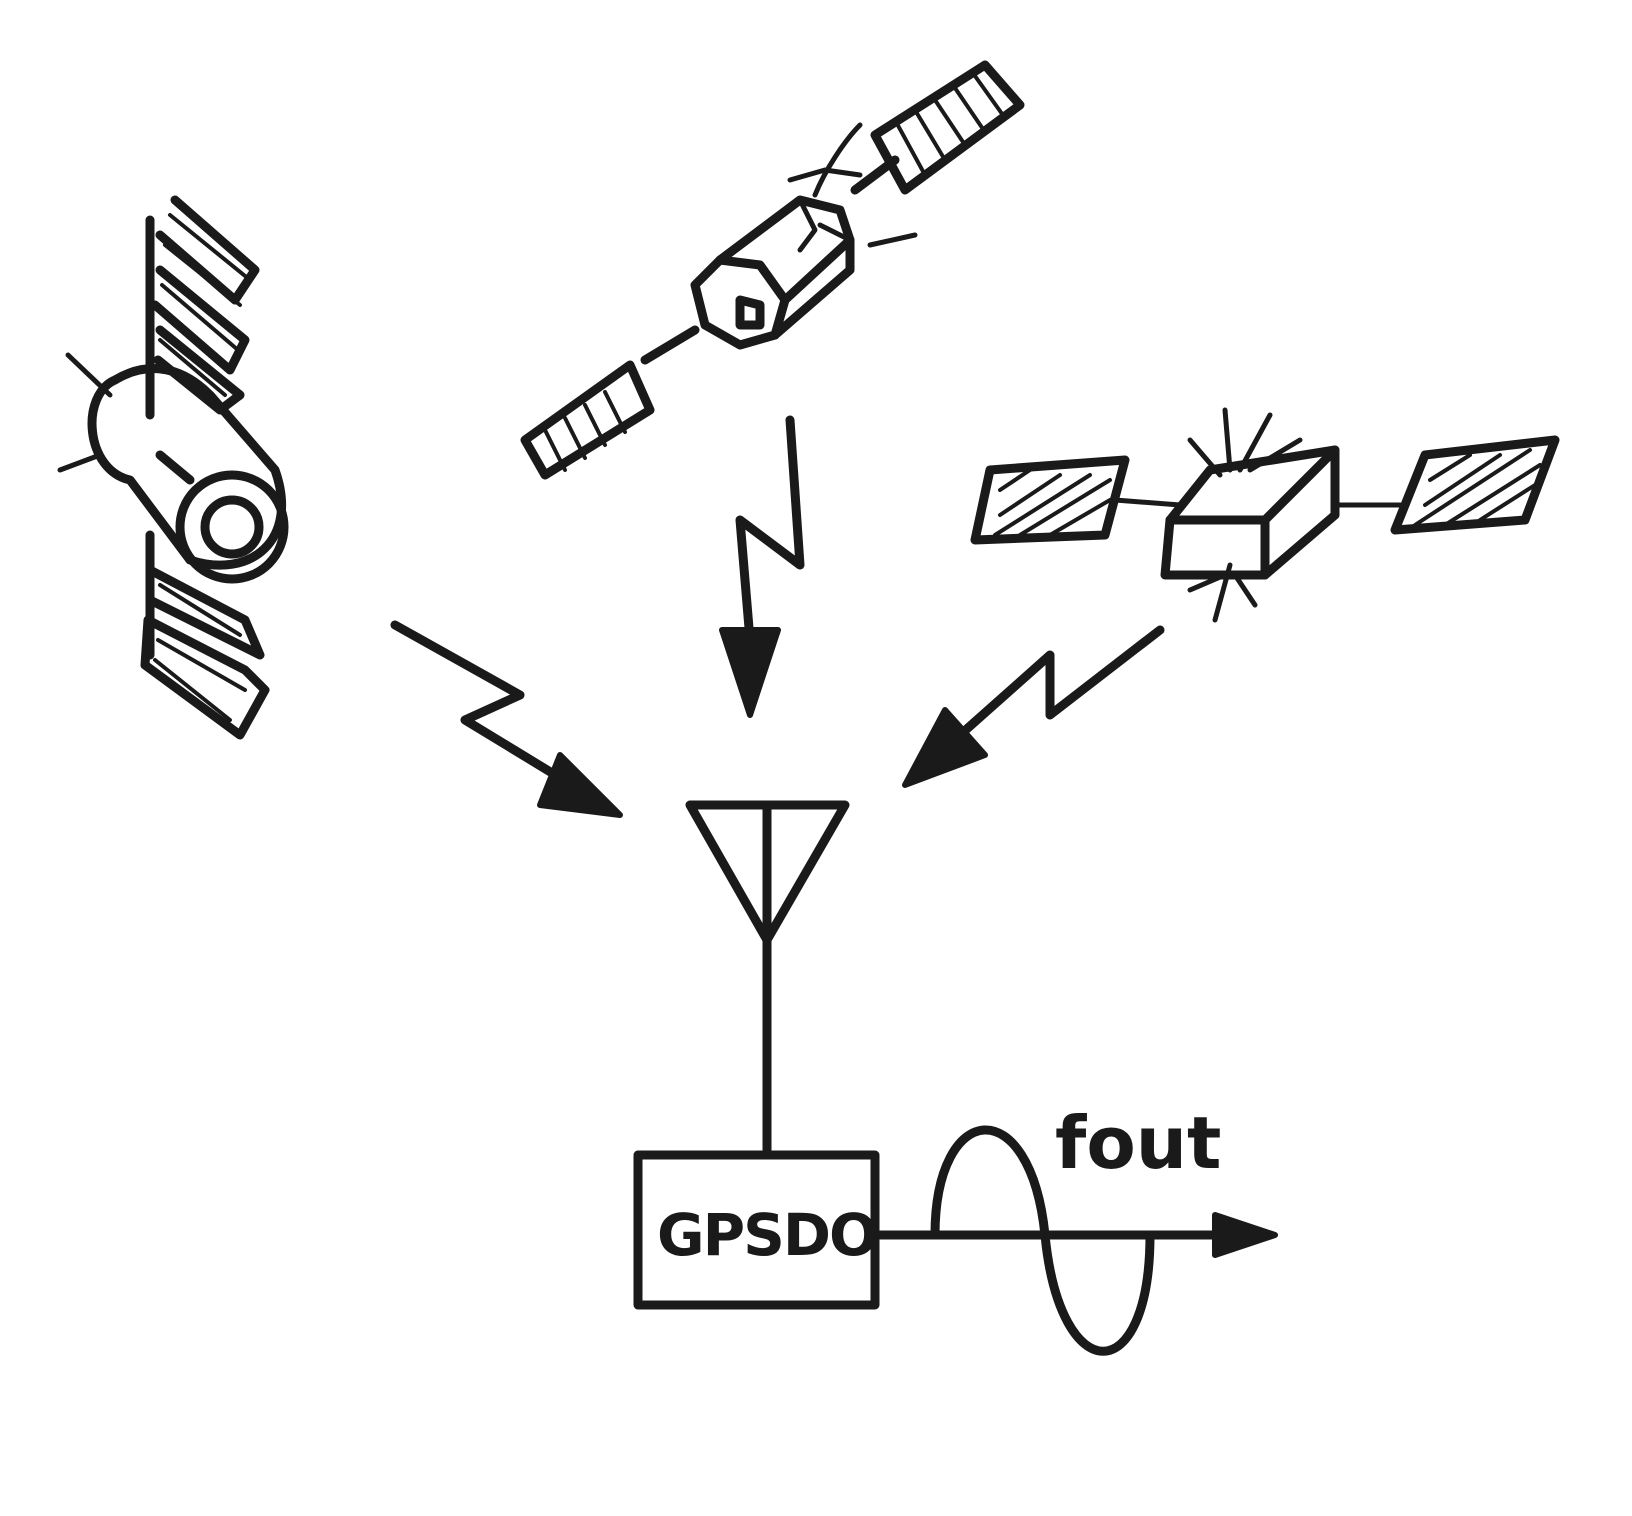 This screenshot has width=1632, height=1516. I want to click on satellite-top-right-arm, so click(875, 175).